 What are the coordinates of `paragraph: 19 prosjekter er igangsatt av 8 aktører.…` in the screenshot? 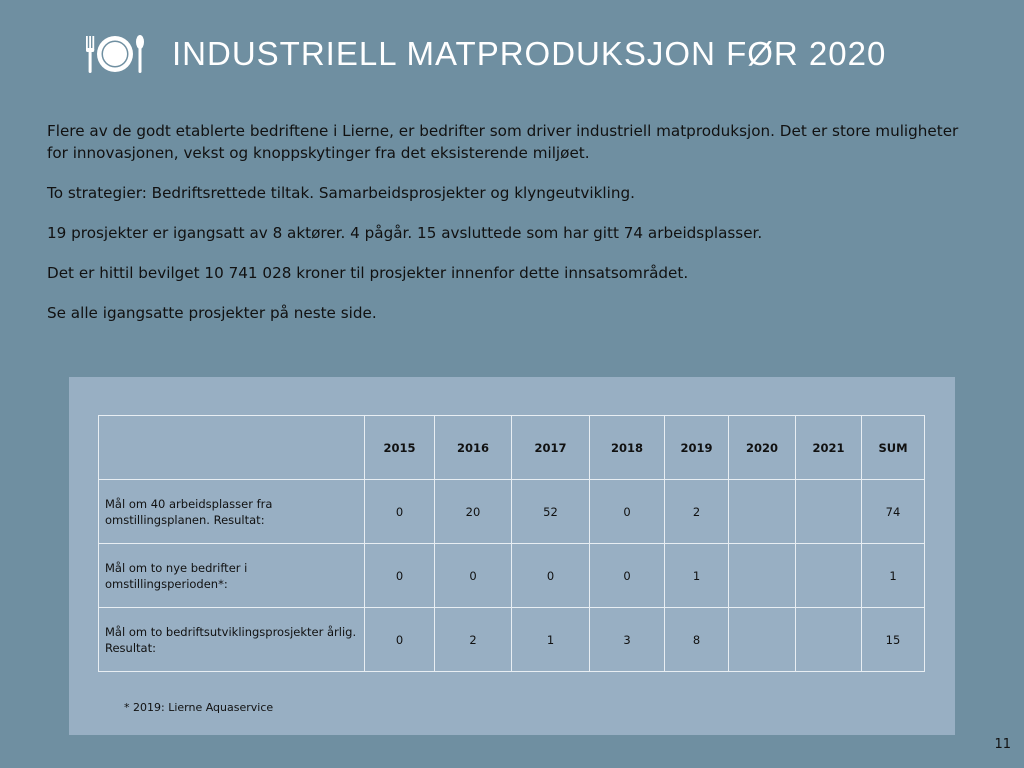 It's located at (405, 233).